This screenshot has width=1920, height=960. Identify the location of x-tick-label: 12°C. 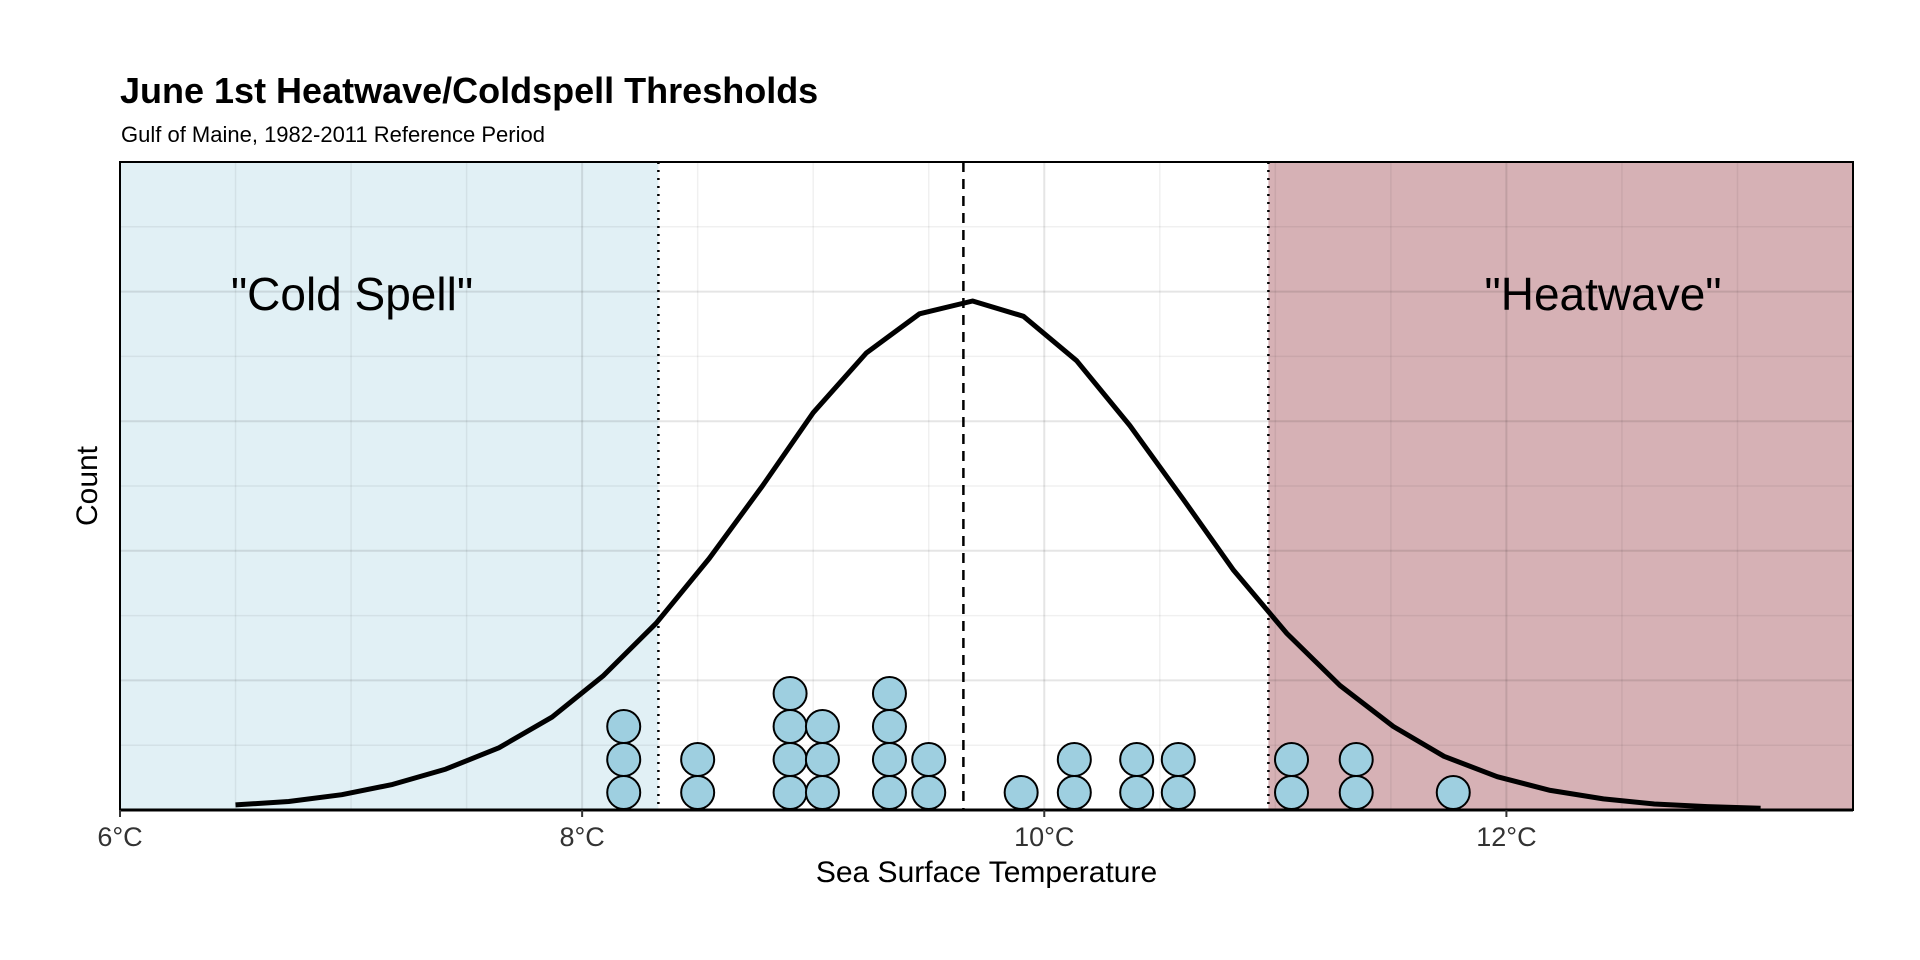
(1506, 837).